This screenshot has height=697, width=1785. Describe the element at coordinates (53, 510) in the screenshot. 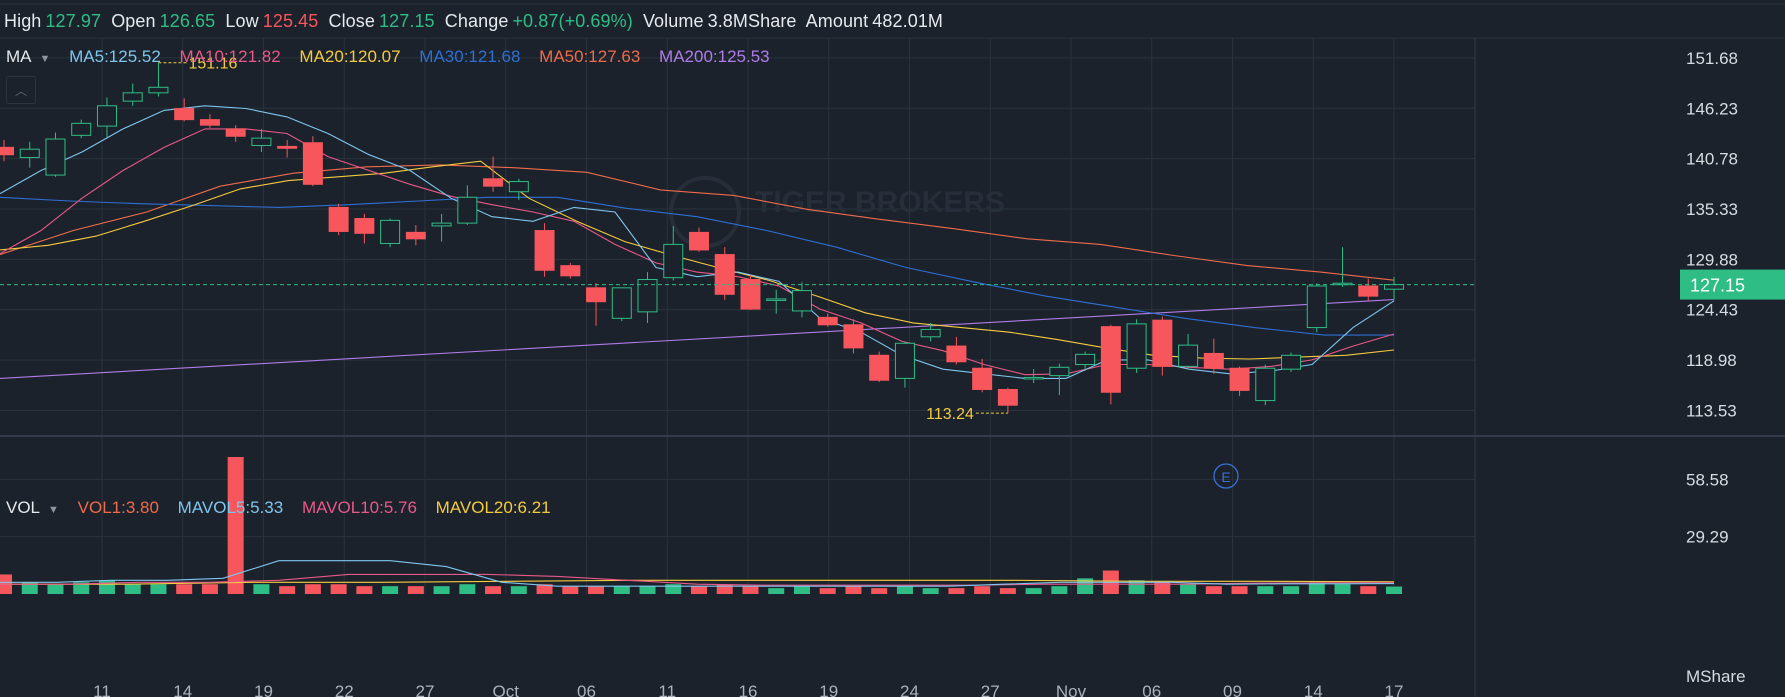

I see `vol-dropdown-icon: ▼` at that location.